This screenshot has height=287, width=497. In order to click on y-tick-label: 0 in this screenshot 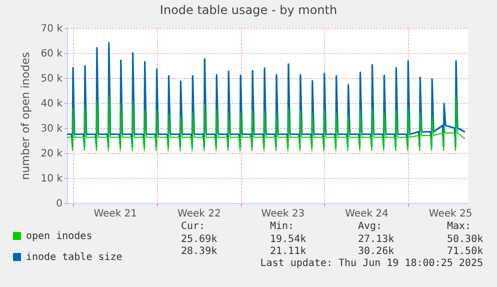, I will do `click(59, 204)`.